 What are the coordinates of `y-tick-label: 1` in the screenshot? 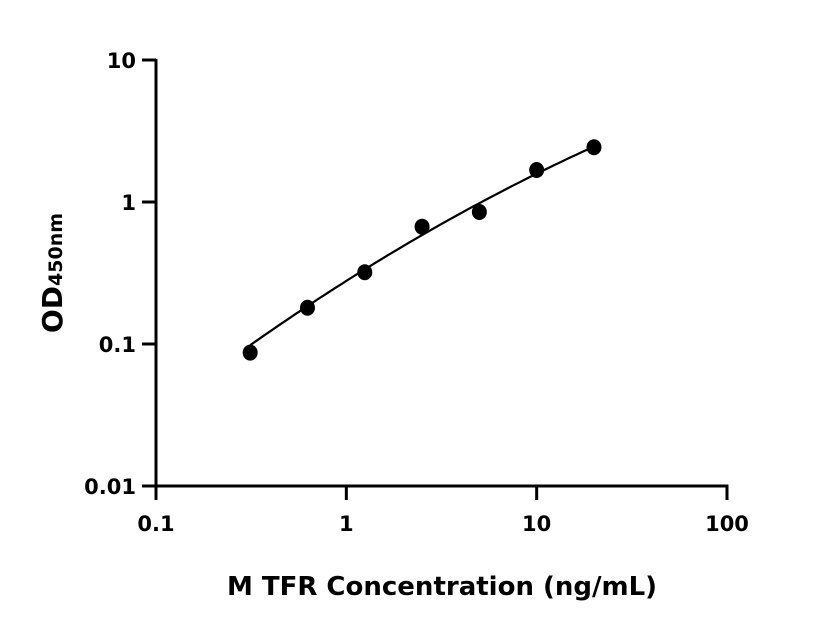 It's located at (128, 203).